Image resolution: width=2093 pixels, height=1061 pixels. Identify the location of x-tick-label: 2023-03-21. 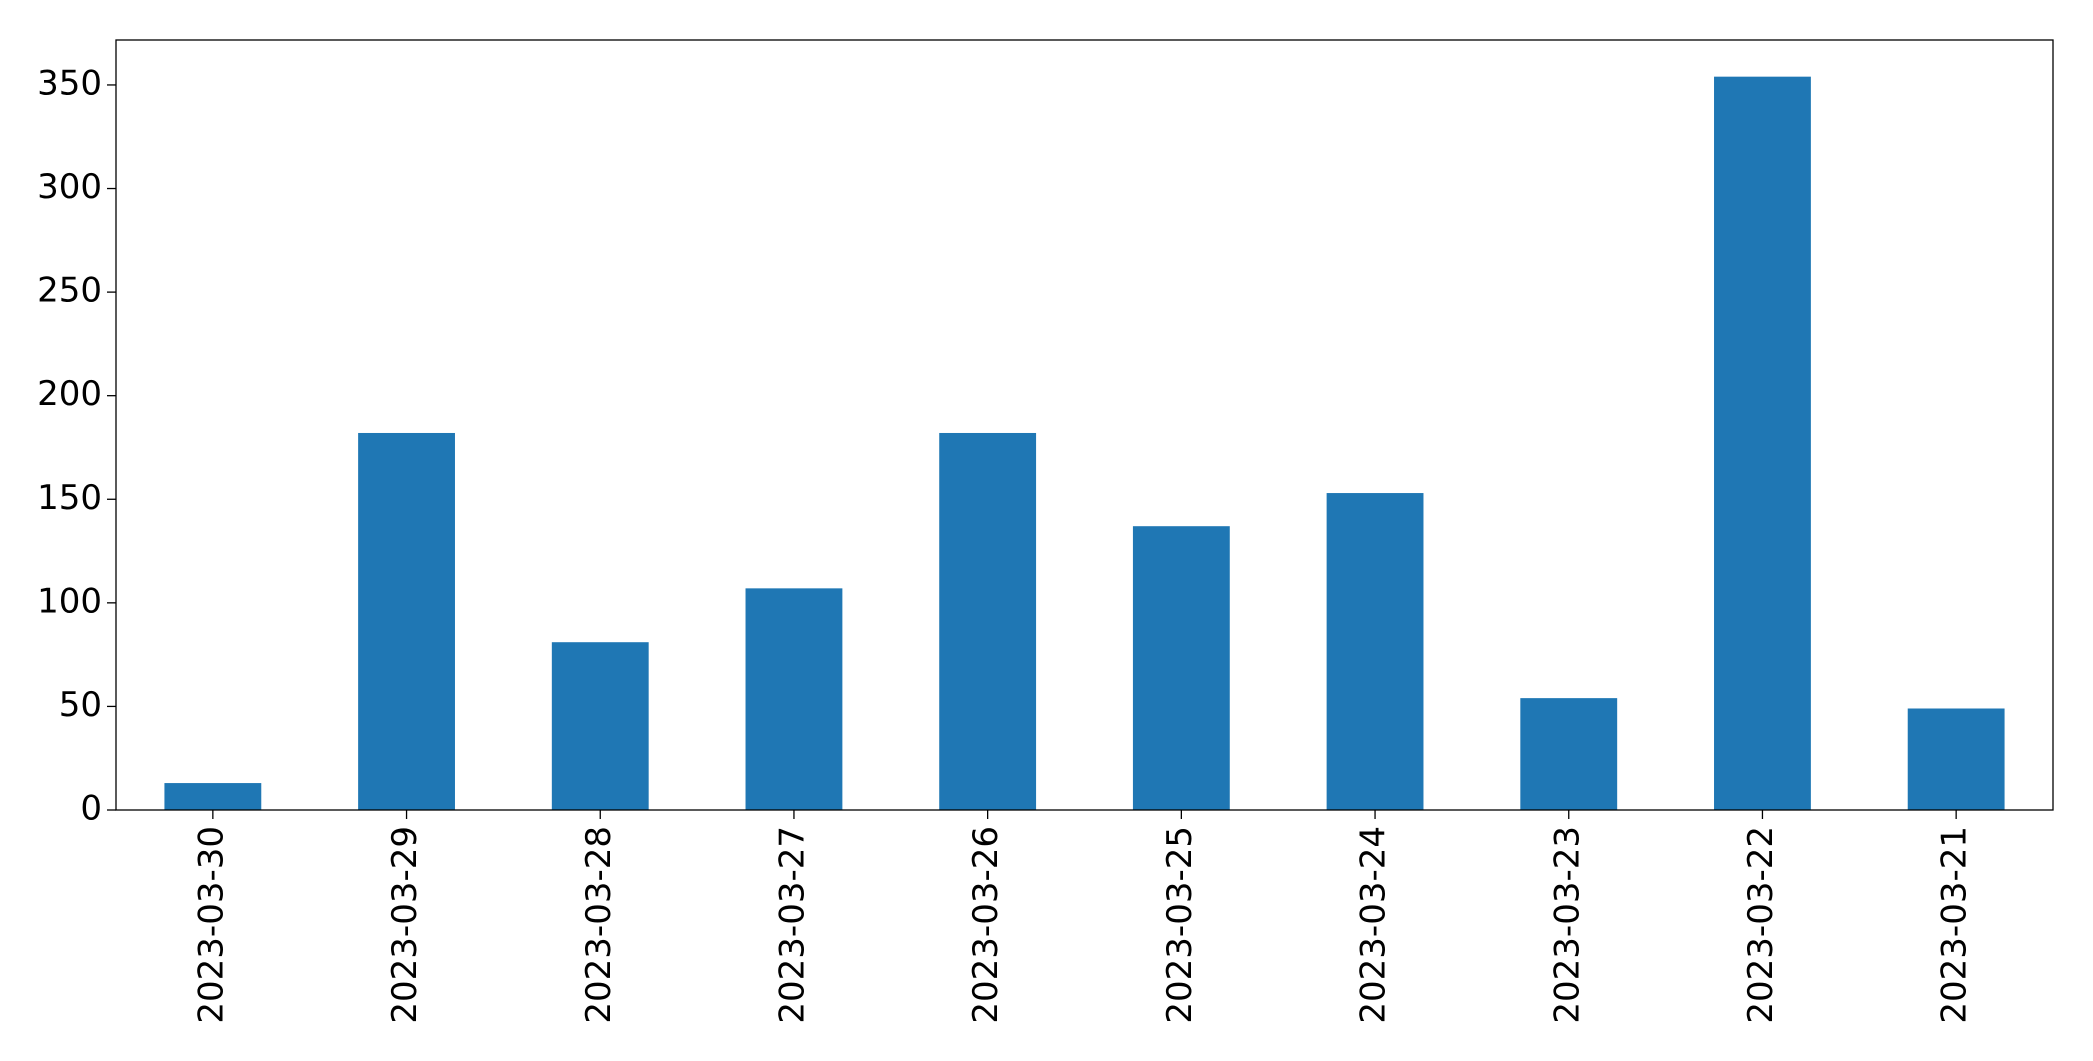
(1955, 925).